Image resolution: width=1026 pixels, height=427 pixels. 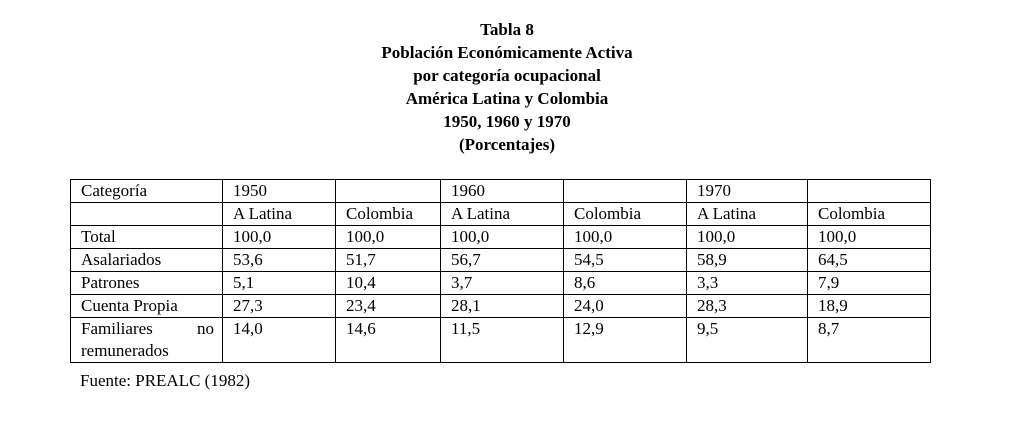 What do you see at coordinates (165, 380) in the screenshot?
I see `source-note: Fuente: PREALC (1982)` at bounding box center [165, 380].